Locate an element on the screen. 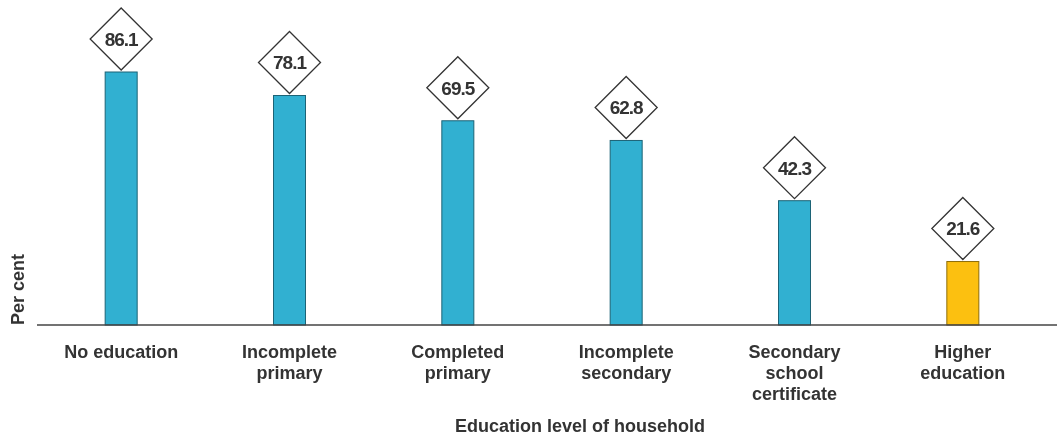 Image resolution: width=1057 pixels, height=442 pixels. x-tick-label: Incomplete secondary is located at coordinates (626, 362).